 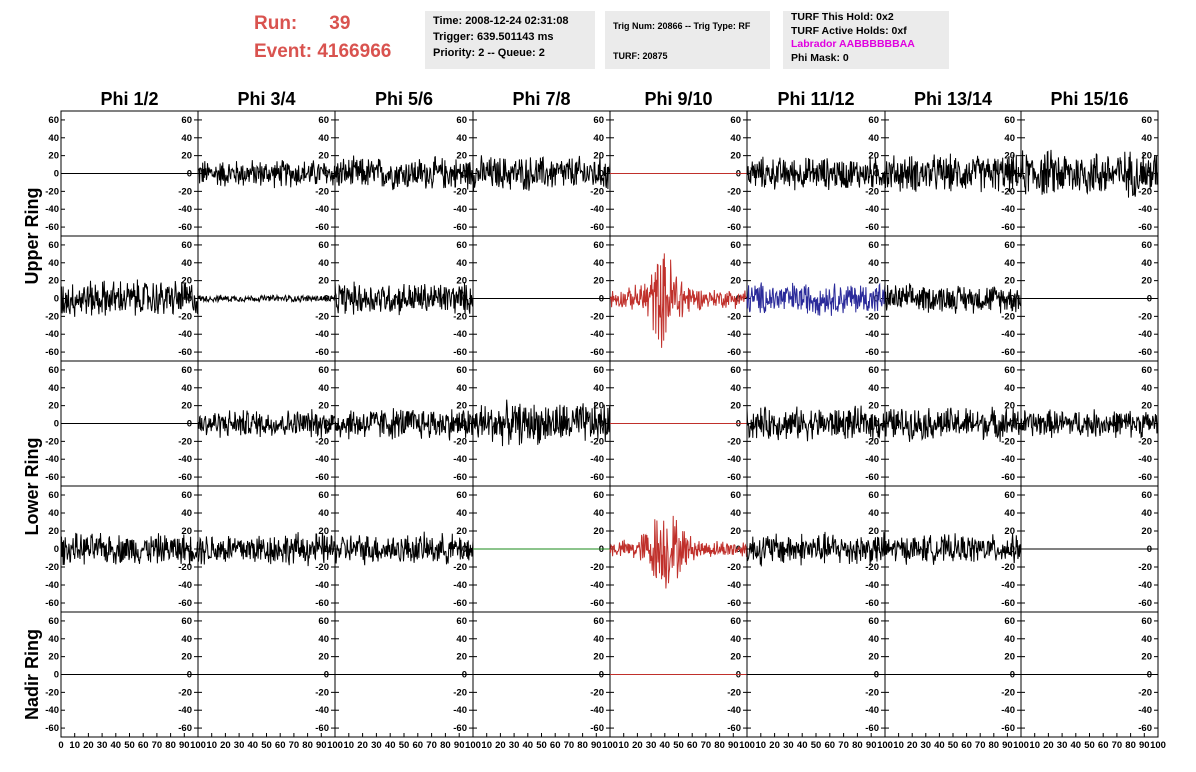 What do you see at coordinates (339, 52) in the screenshot?
I see `event-line: Event: 4166966` at bounding box center [339, 52].